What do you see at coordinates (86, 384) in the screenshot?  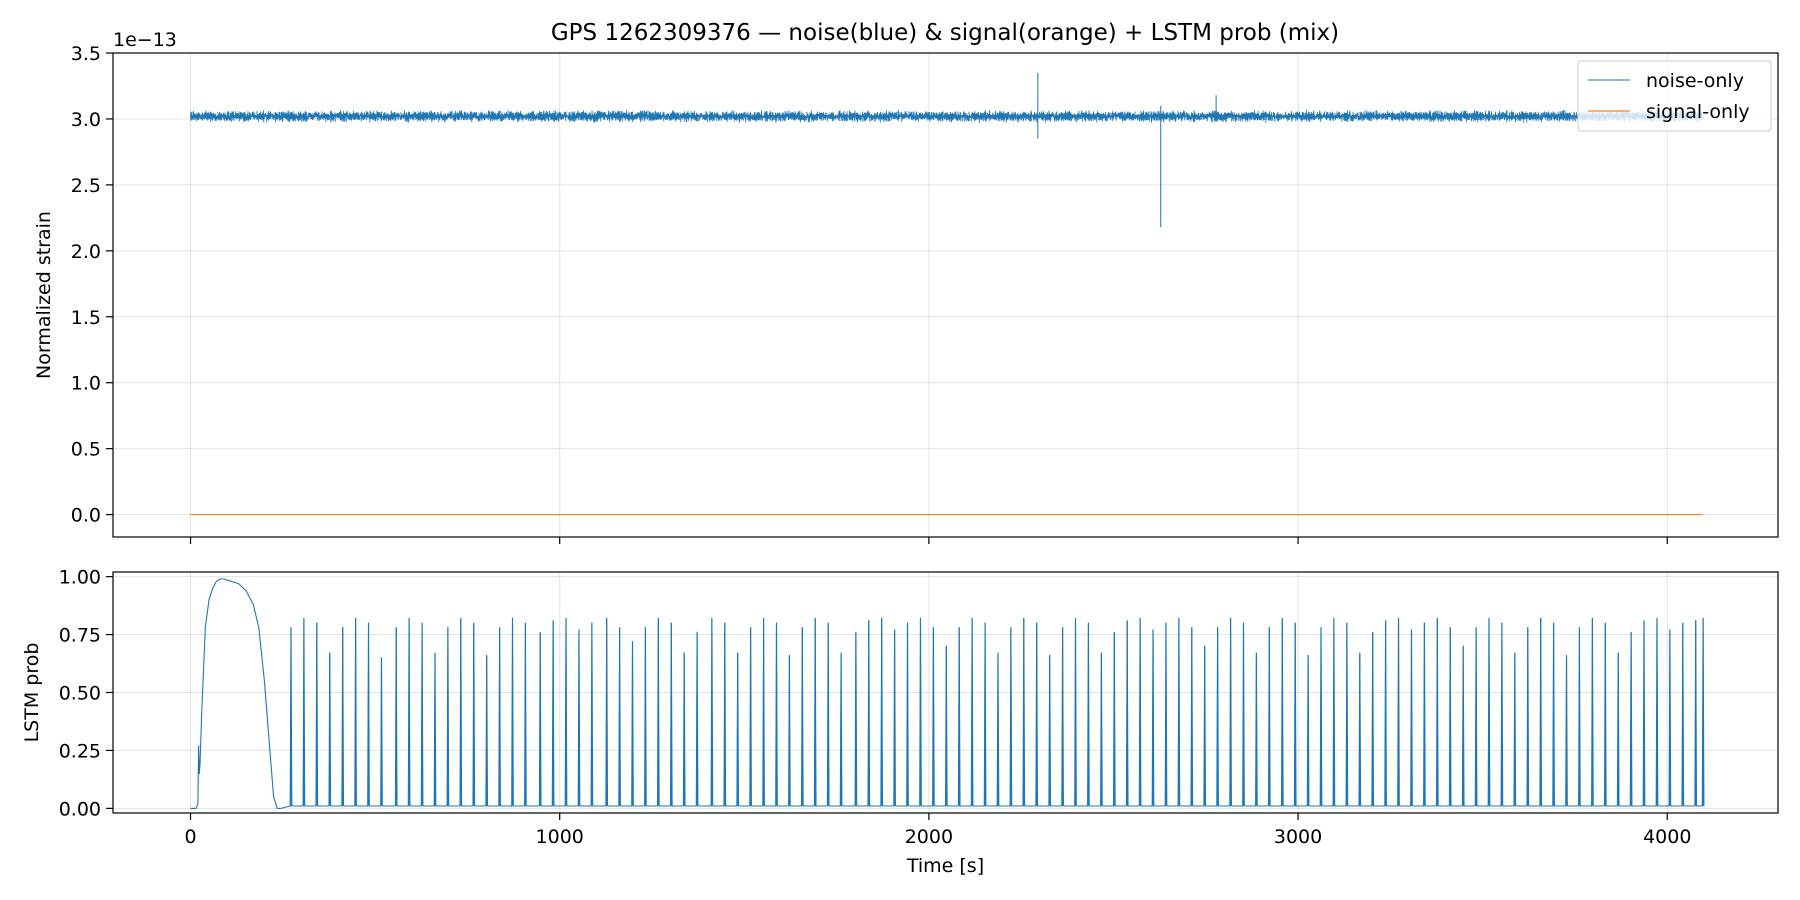 I see `y-tick-label: 1.0` at bounding box center [86, 384].